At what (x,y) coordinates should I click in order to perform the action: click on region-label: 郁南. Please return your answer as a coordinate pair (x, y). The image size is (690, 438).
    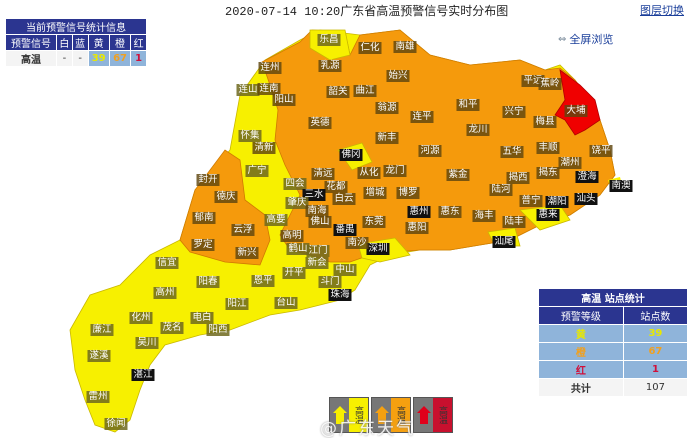
    Looking at the image, I should click on (204, 218).